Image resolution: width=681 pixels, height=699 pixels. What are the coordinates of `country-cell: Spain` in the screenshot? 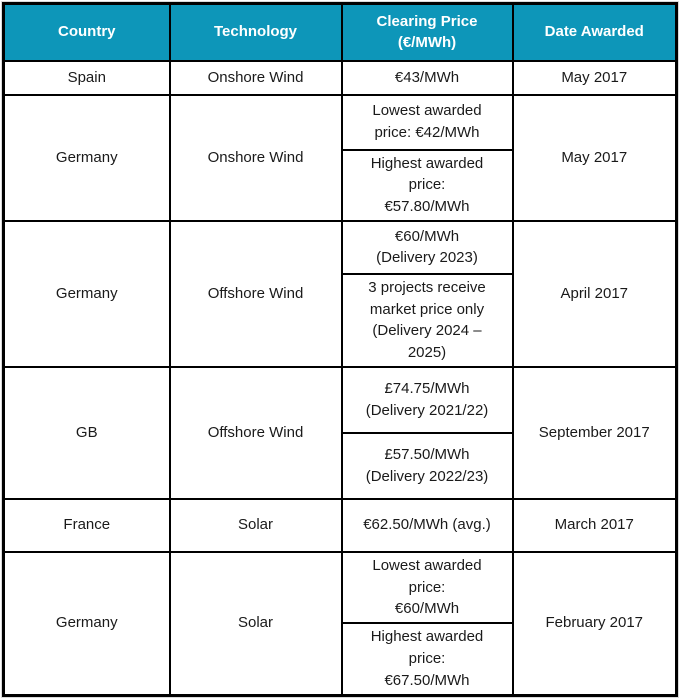 It's located at (86, 77).